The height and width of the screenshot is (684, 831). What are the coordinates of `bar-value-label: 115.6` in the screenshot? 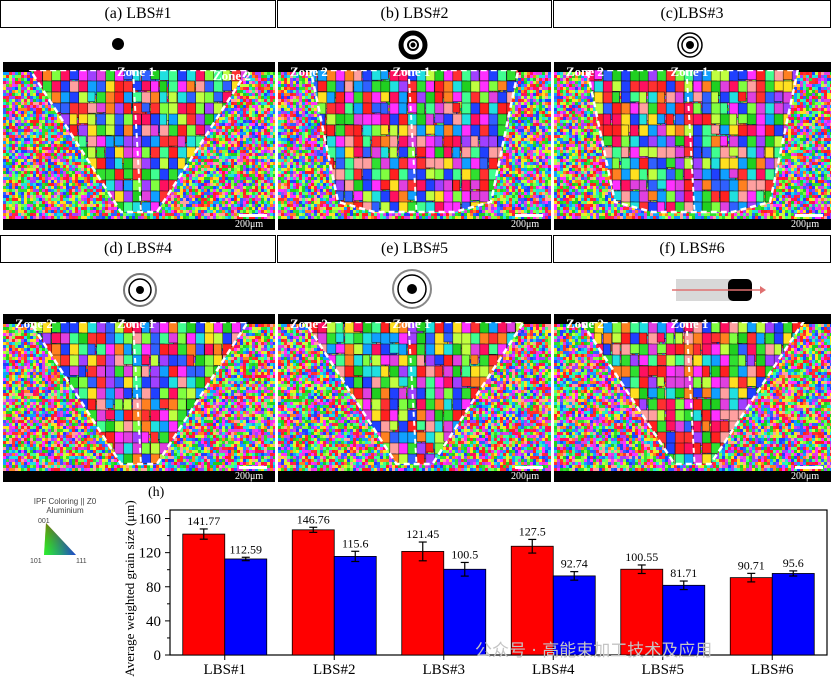 It's located at (355, 543).